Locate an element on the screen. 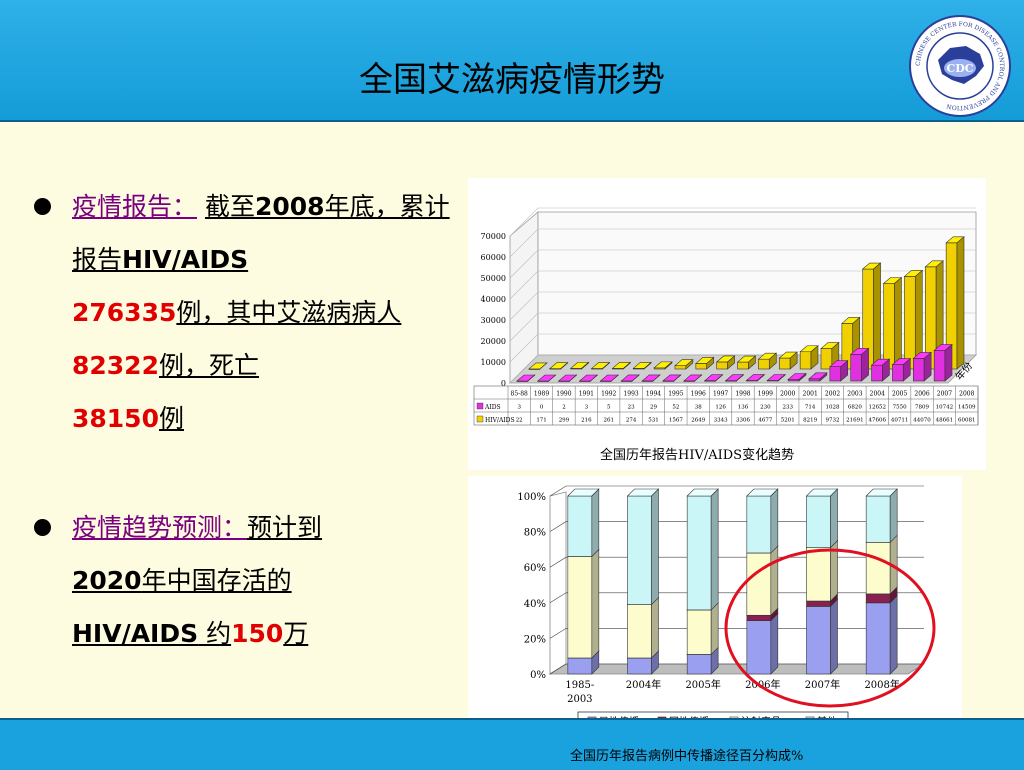  chart1-data-label: 12652 is located at coordinates (878, 408).